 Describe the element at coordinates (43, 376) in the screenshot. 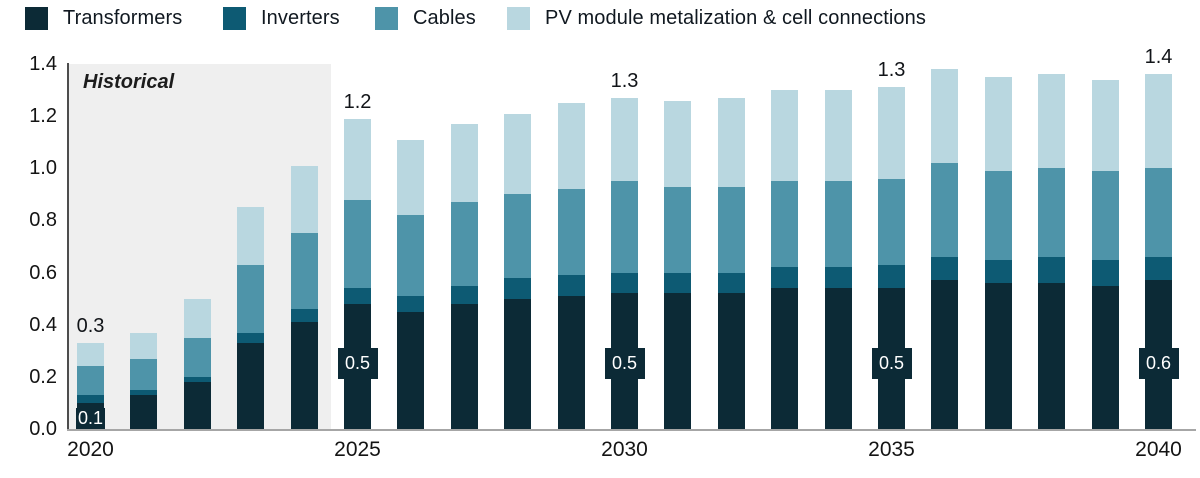

I see `y-axis-tick-label: 0.2` at that location.